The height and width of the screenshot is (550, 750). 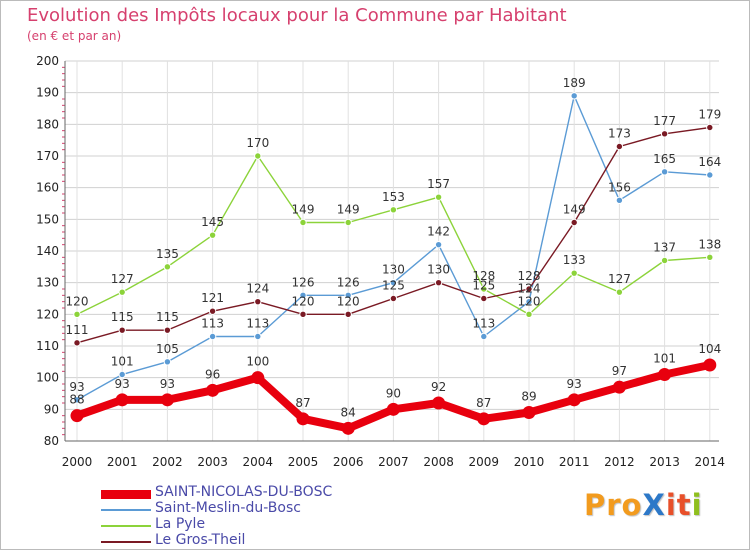 What do you see at coordinates (180, 524) in the screenshot?
I see `legend-label: La Pyle` at bounding box center [180, 524].